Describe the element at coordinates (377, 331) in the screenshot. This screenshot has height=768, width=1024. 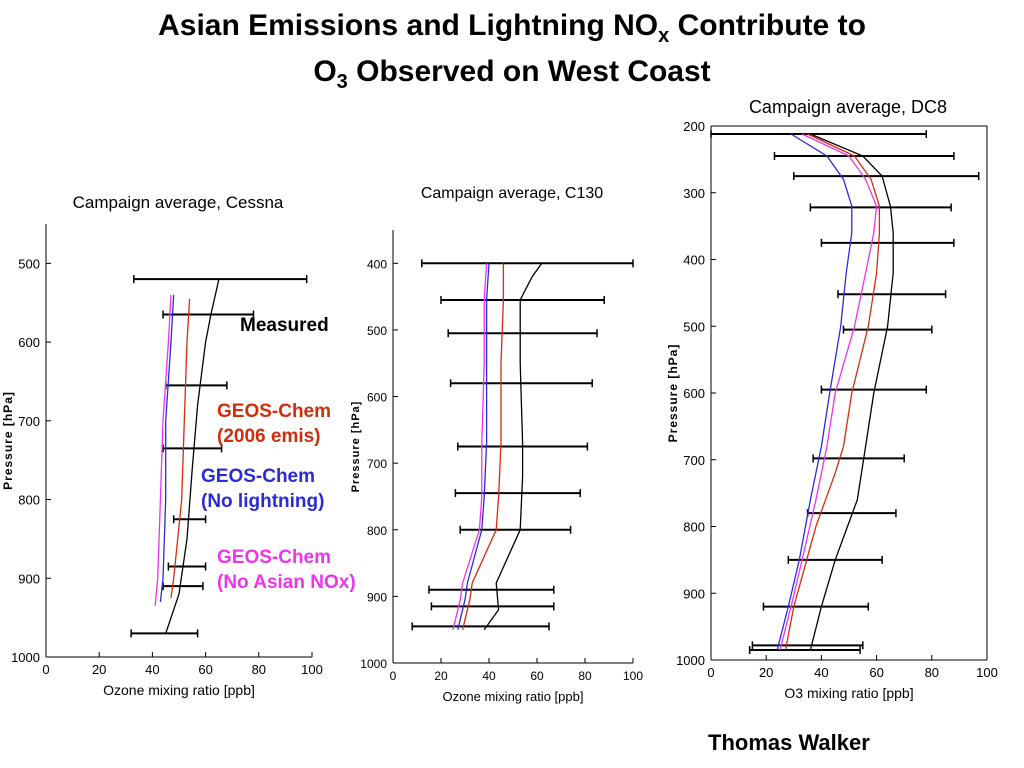
I see `c130-y-tick-label: 500` at that location.